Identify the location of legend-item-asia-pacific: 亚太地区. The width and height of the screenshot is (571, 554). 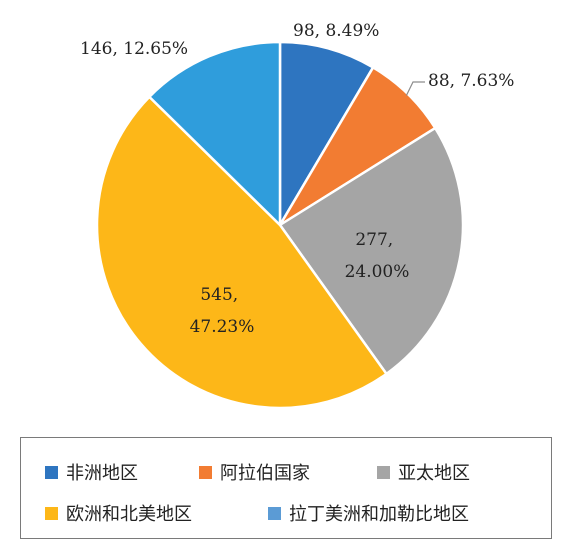
(423, 472).